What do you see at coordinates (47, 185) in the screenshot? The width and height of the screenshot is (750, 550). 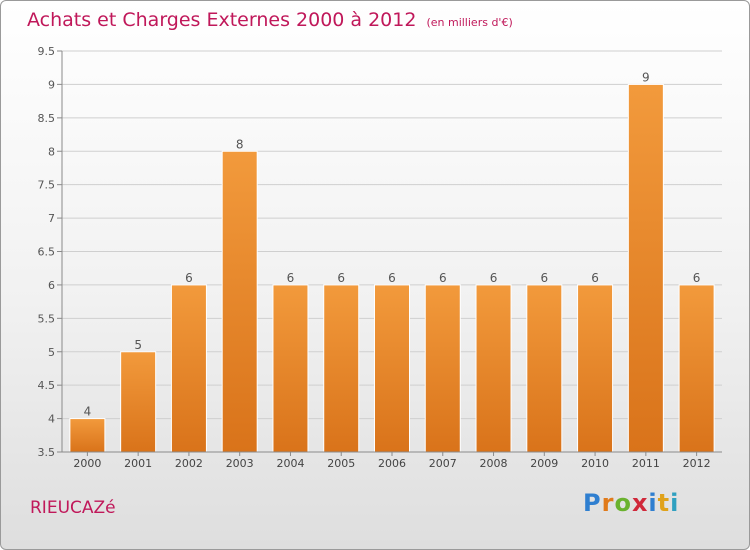 I see `y-tick-label: 7.5` at bounding box center [47, 185].